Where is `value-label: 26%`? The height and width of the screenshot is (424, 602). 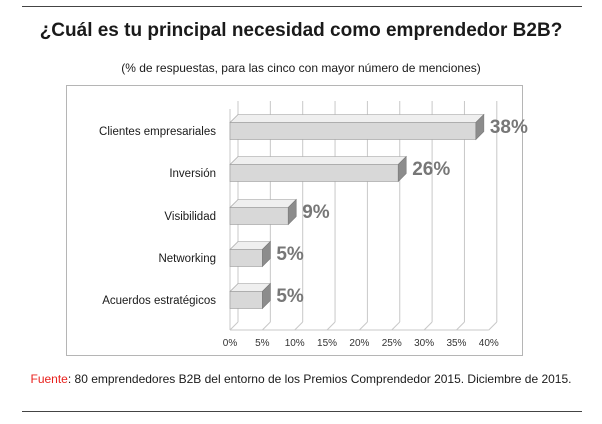 value-label: 26% is located at coordinates (431, 169).